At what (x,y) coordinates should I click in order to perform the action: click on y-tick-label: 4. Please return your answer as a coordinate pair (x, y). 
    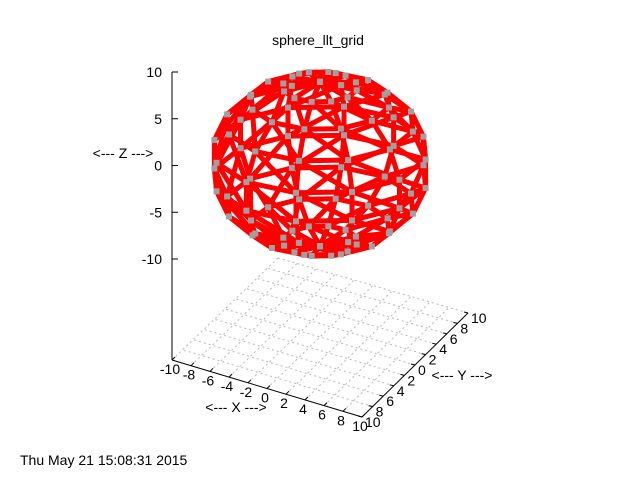
    Looking at the image, I should click on (443, 349).